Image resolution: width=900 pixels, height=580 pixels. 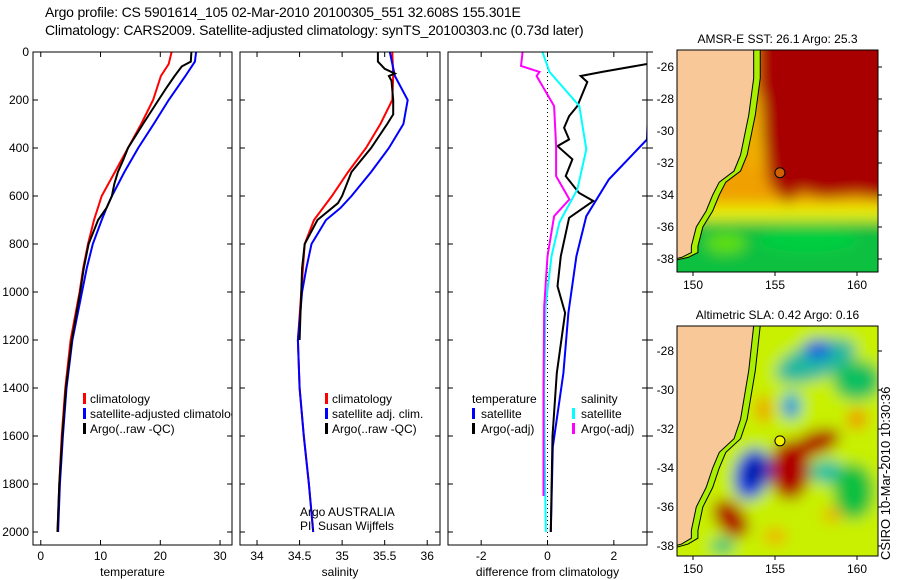 I want to click on x-tick-label: 20, so click(x=161, y=556).